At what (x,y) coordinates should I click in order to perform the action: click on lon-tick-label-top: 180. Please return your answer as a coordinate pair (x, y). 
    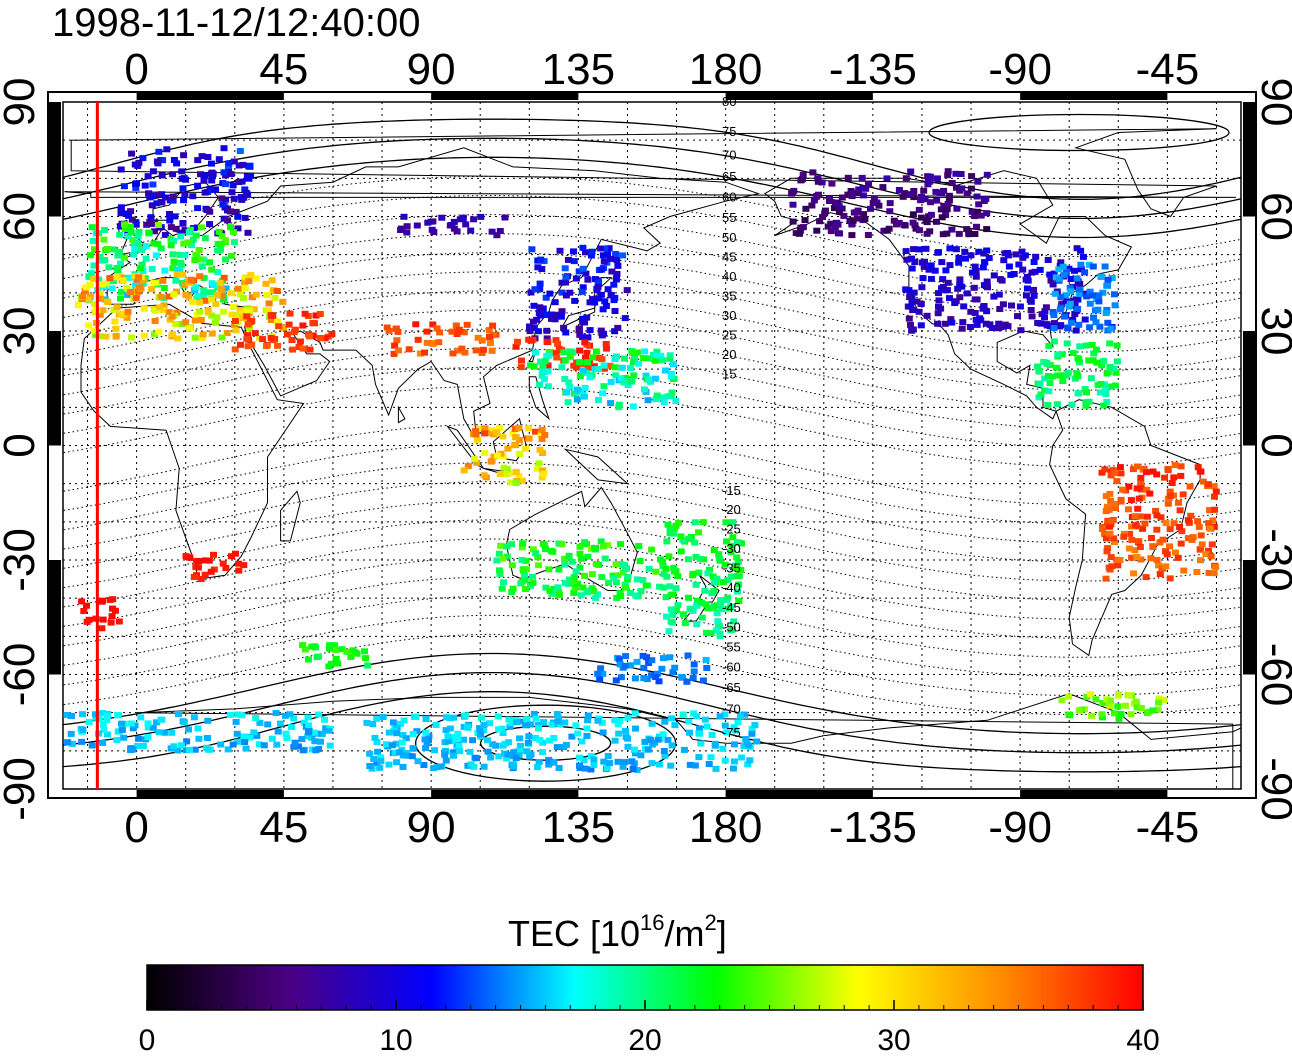
    Looking at the image, I should click on (725, 69).